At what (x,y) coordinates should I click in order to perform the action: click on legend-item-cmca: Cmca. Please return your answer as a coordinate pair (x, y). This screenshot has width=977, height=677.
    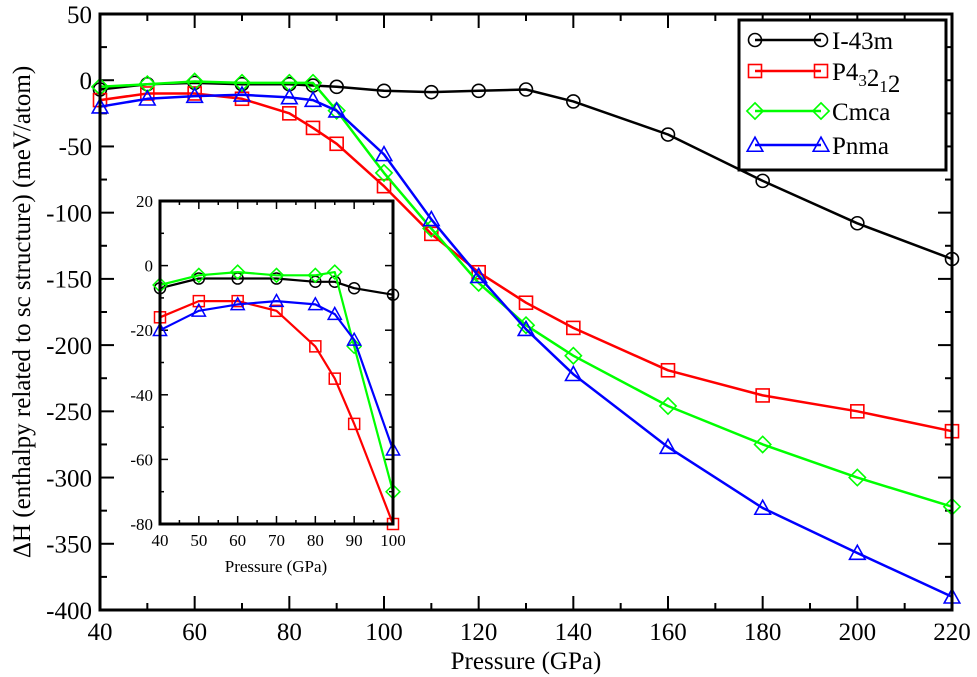
    Looking at the image, I should click on (817, 112).